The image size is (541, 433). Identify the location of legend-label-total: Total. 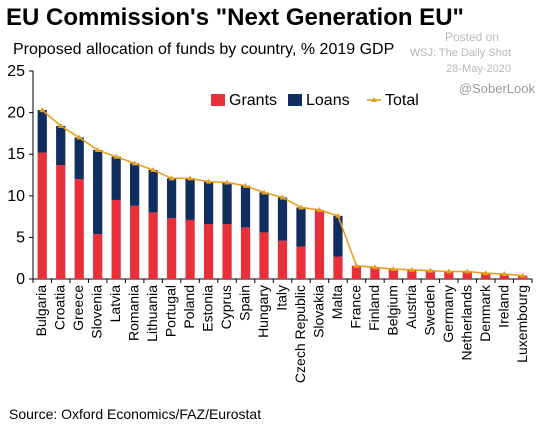
(402, 100).